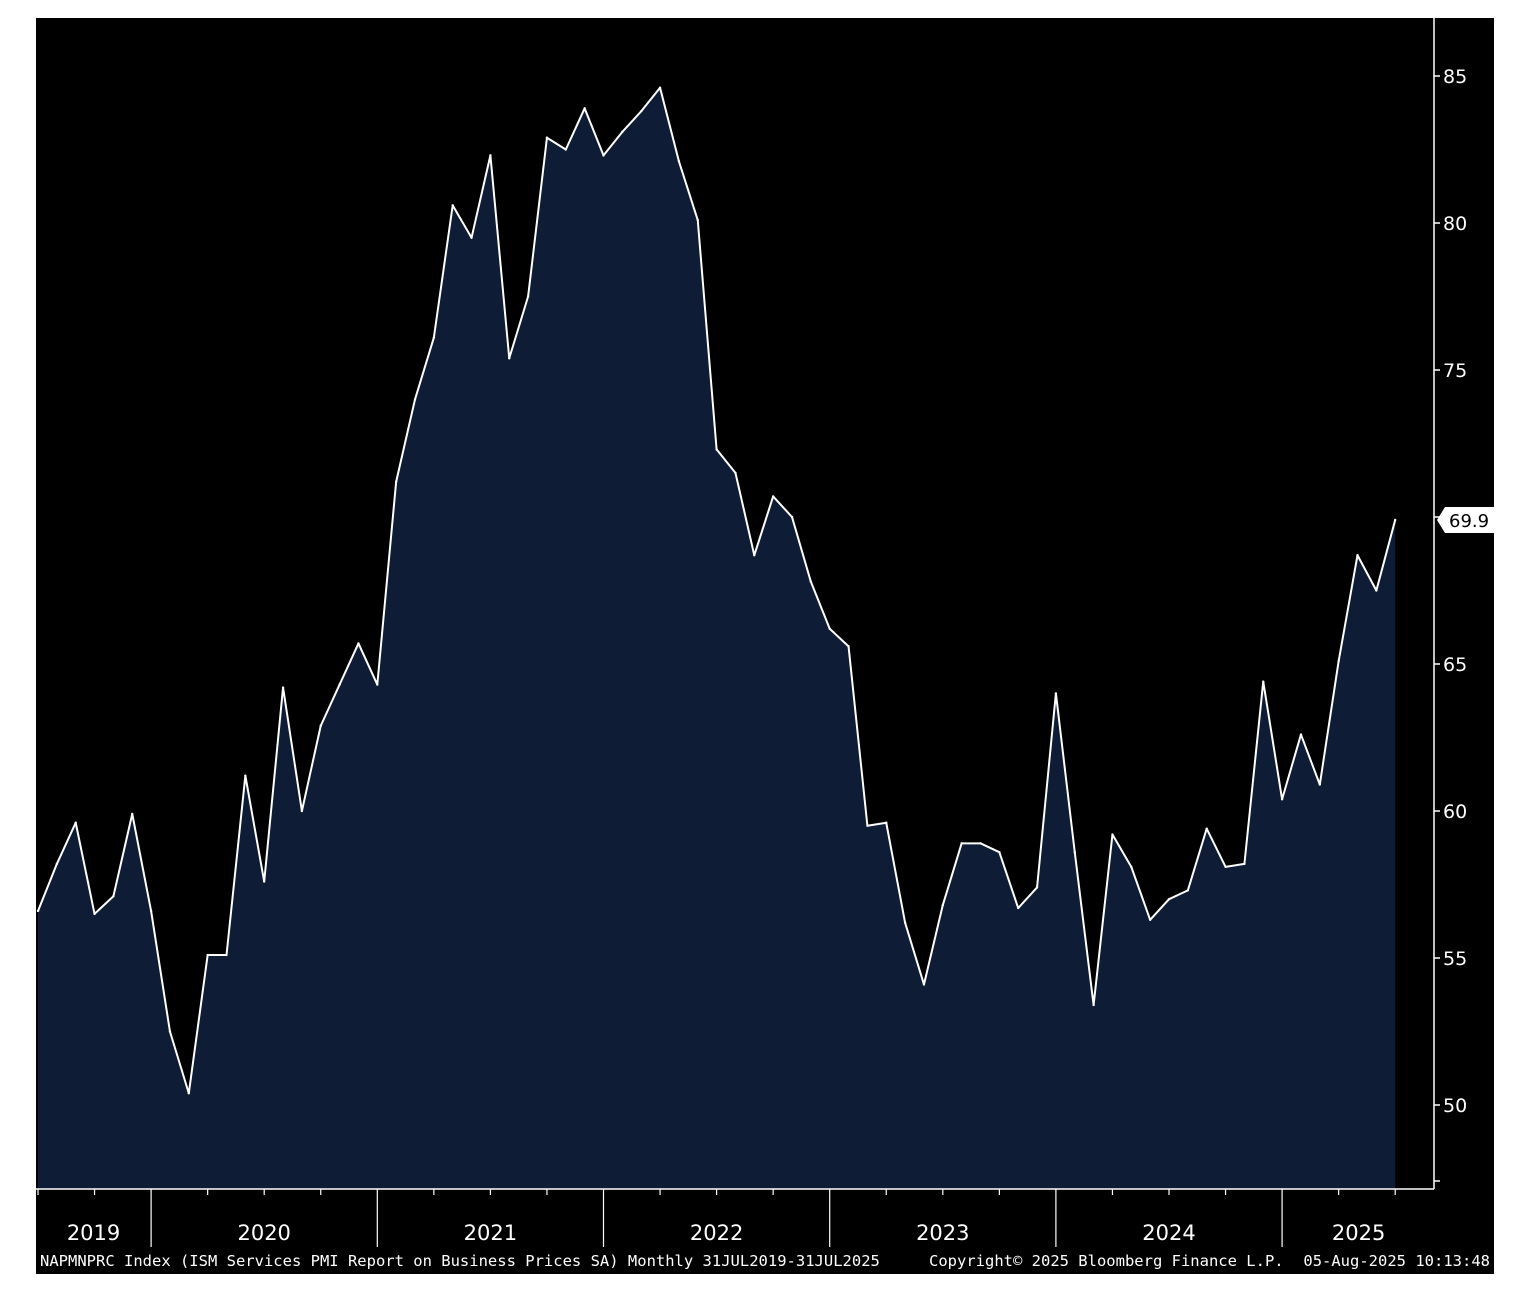  Describe the element at coordinates (1396, 1261) in the screenshot. I see `footer-timestamp: 05-Aug-2025 10:13:48` at that location.